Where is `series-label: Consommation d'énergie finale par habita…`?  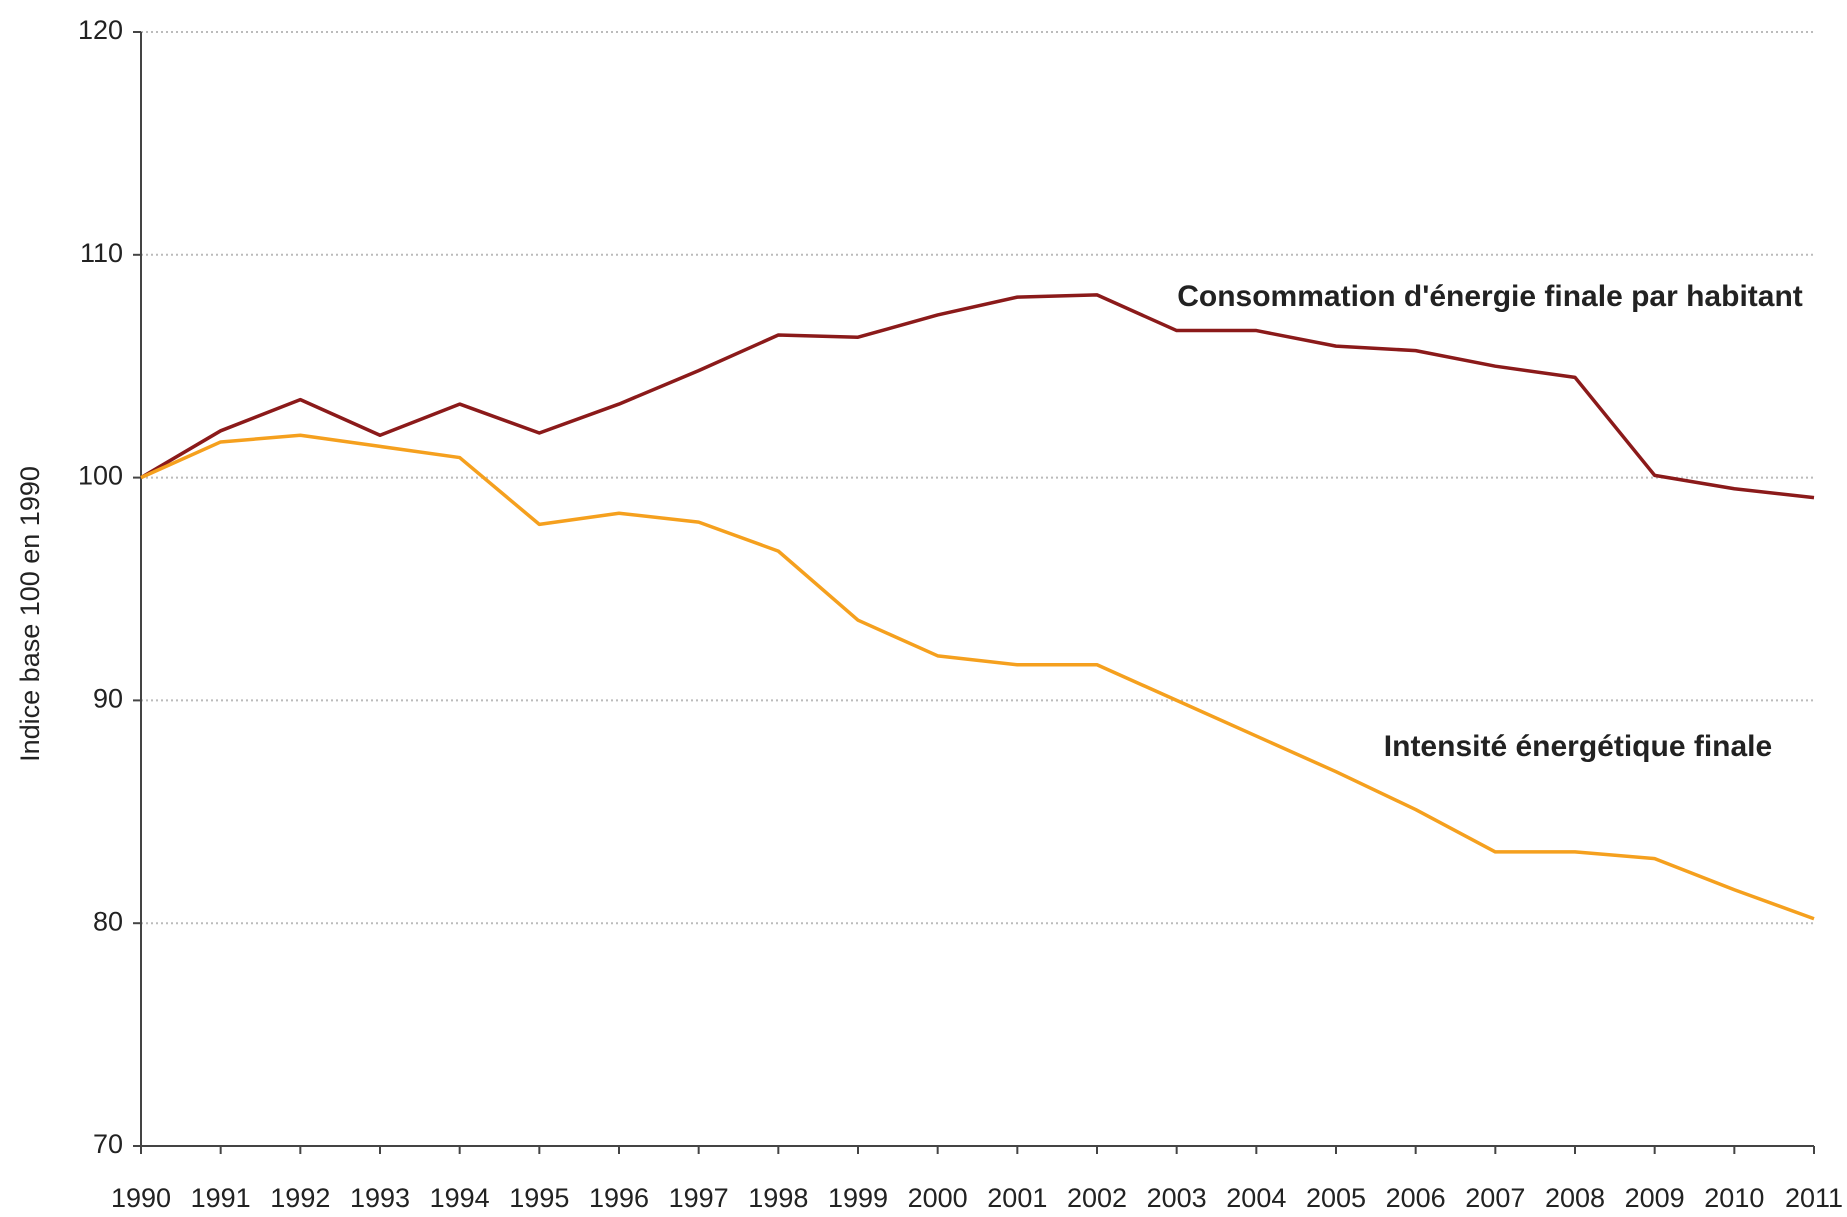
series-label: Consommation d'énergie finale par habita… is located at coordinates (1490, 296).